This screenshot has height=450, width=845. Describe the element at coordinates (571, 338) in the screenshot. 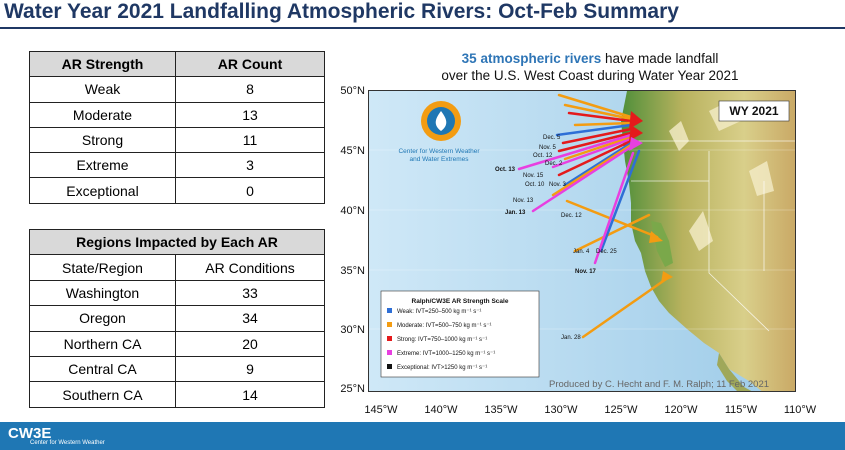

I see `event-label: Jan. 28` at that location.